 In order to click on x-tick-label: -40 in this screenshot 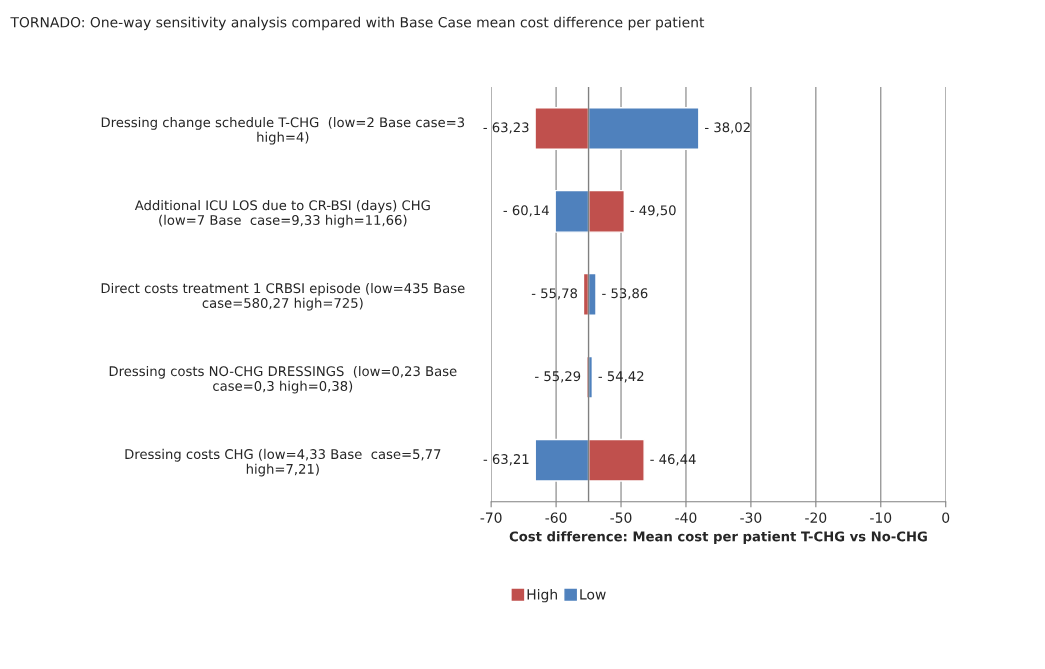, I will do `click(686, 517)`.